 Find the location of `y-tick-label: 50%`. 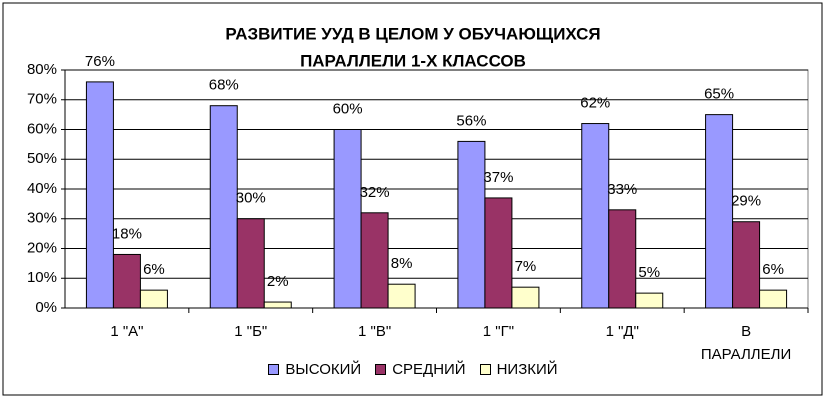

y-tick-label: 50% is located at coordinates (42, 158).